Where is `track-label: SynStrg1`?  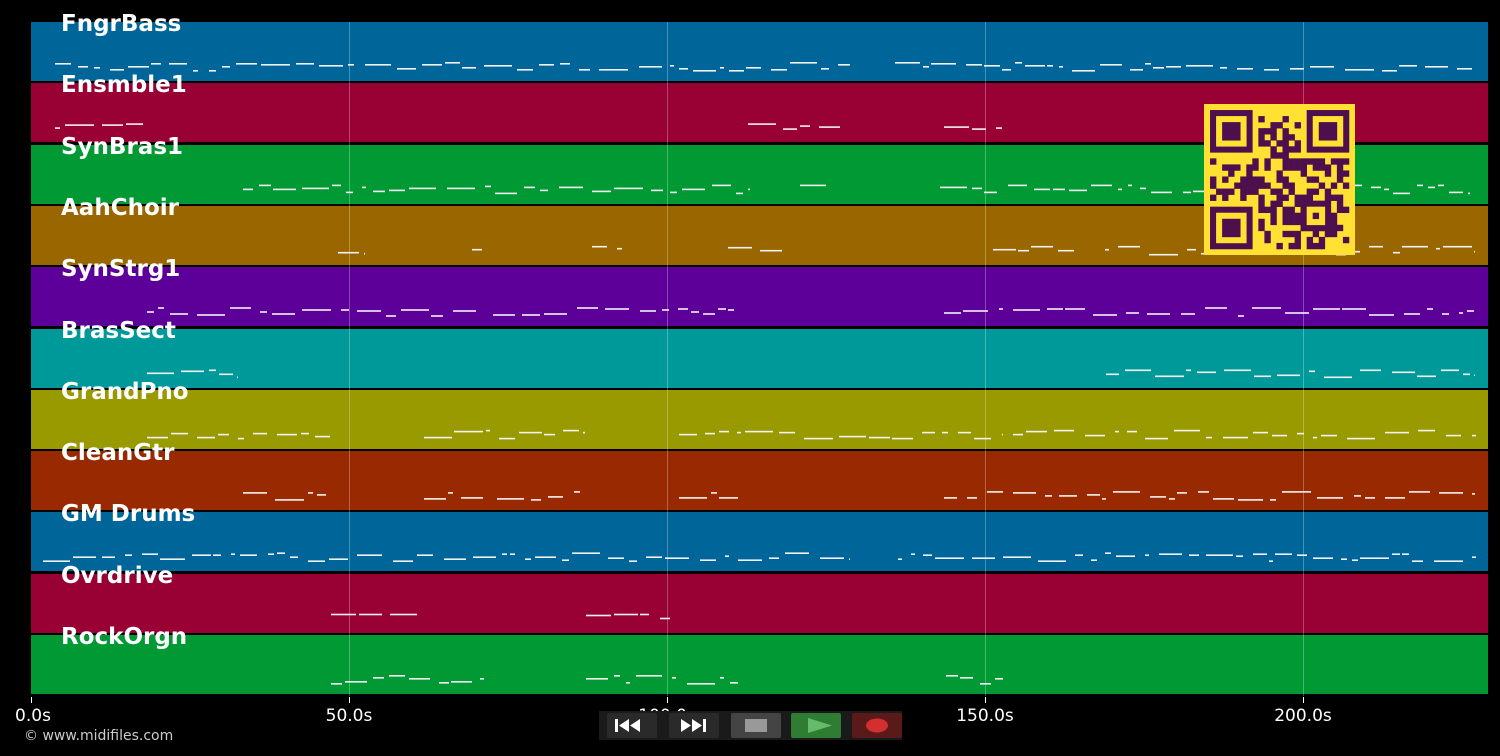 track-label: SynStrg1 is located at coordinates (121, 269).